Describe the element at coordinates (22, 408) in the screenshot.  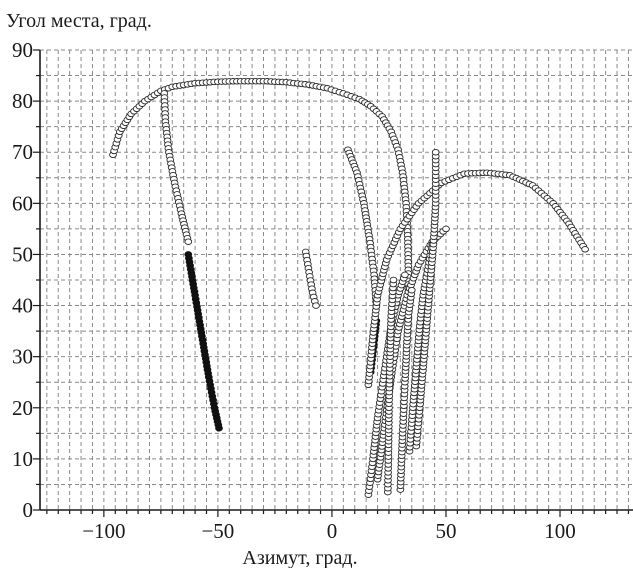
I see `y-tick-label: 20` at that location.